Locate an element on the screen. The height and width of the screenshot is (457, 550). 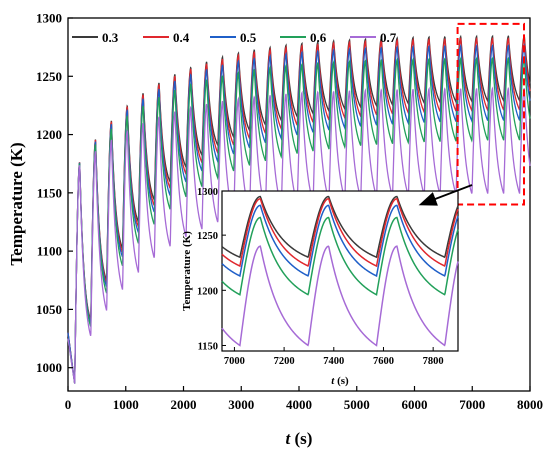
x-tick-label: 7000 is located at coordinates (472, 404).